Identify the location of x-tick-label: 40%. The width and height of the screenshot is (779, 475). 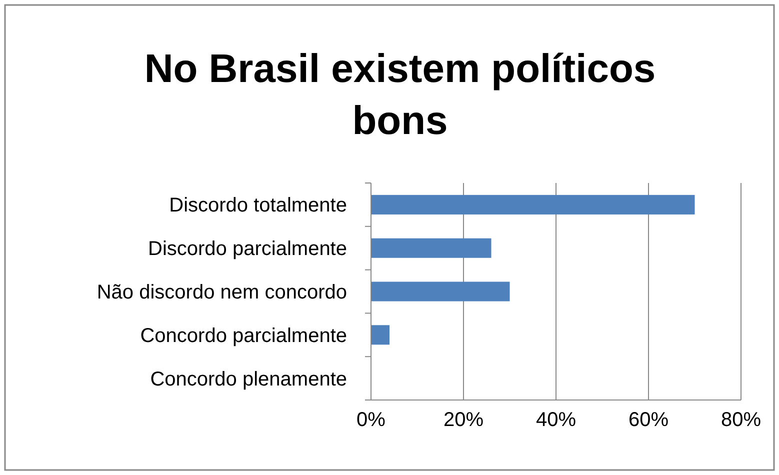
(556, 420).